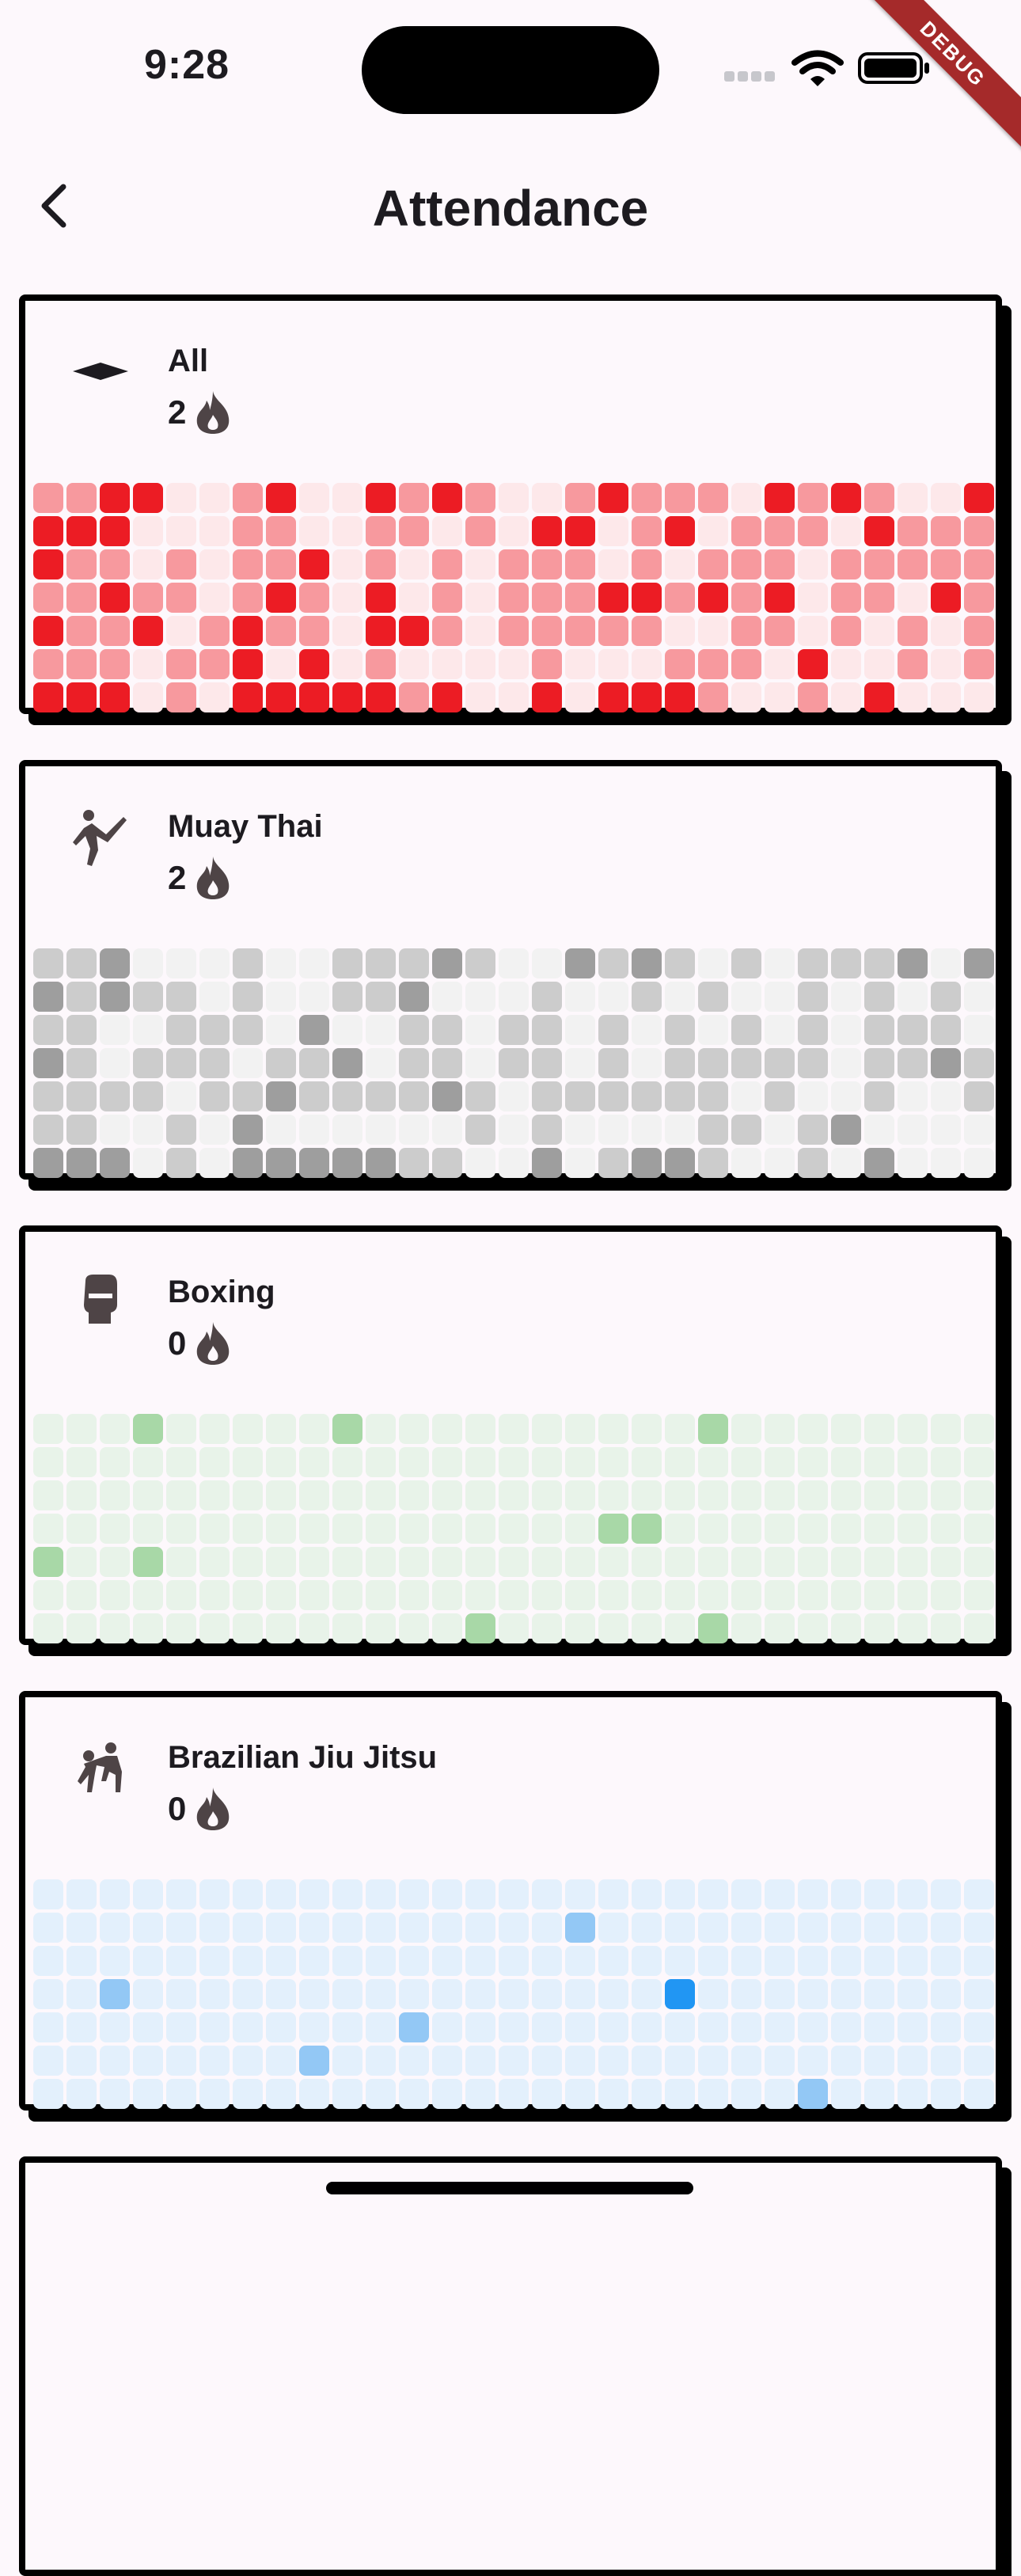 The width and height of the screenshot is (1021, 2576). I want to click on home-indicator, so click(509, 2188).